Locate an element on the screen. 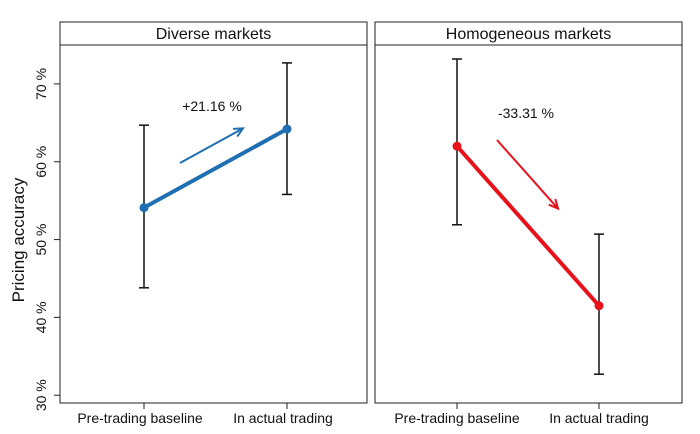 This screenshot has height=434, width=700. y-tick-label: 40 % is located at coordinates (41, 317).